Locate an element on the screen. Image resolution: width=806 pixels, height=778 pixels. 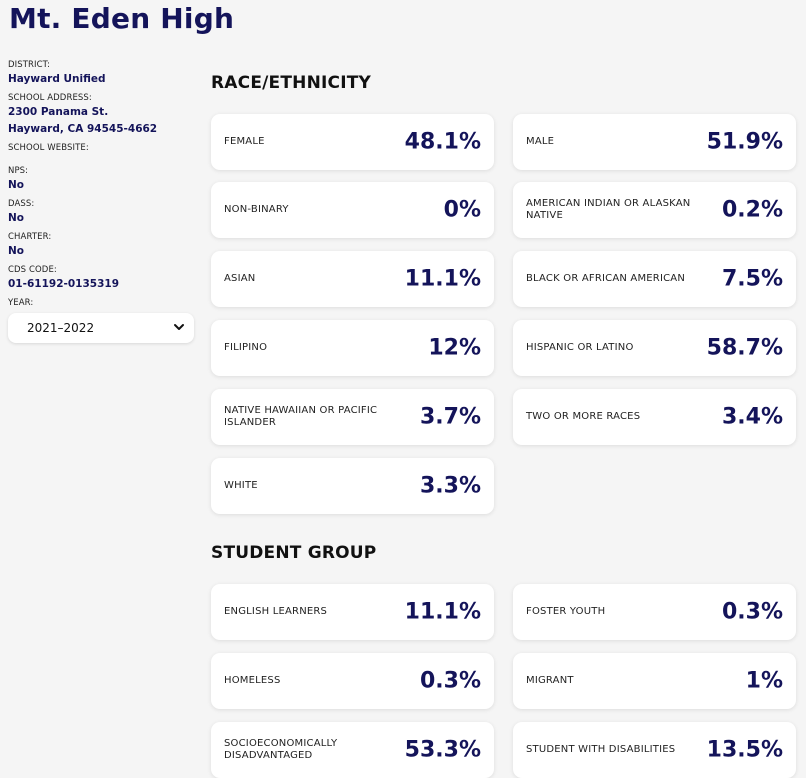
stat-card-american-indian: AMERICAN INDIAN OR ALASKAN NATIVE 0.2% is located at coordinates (654, 210).